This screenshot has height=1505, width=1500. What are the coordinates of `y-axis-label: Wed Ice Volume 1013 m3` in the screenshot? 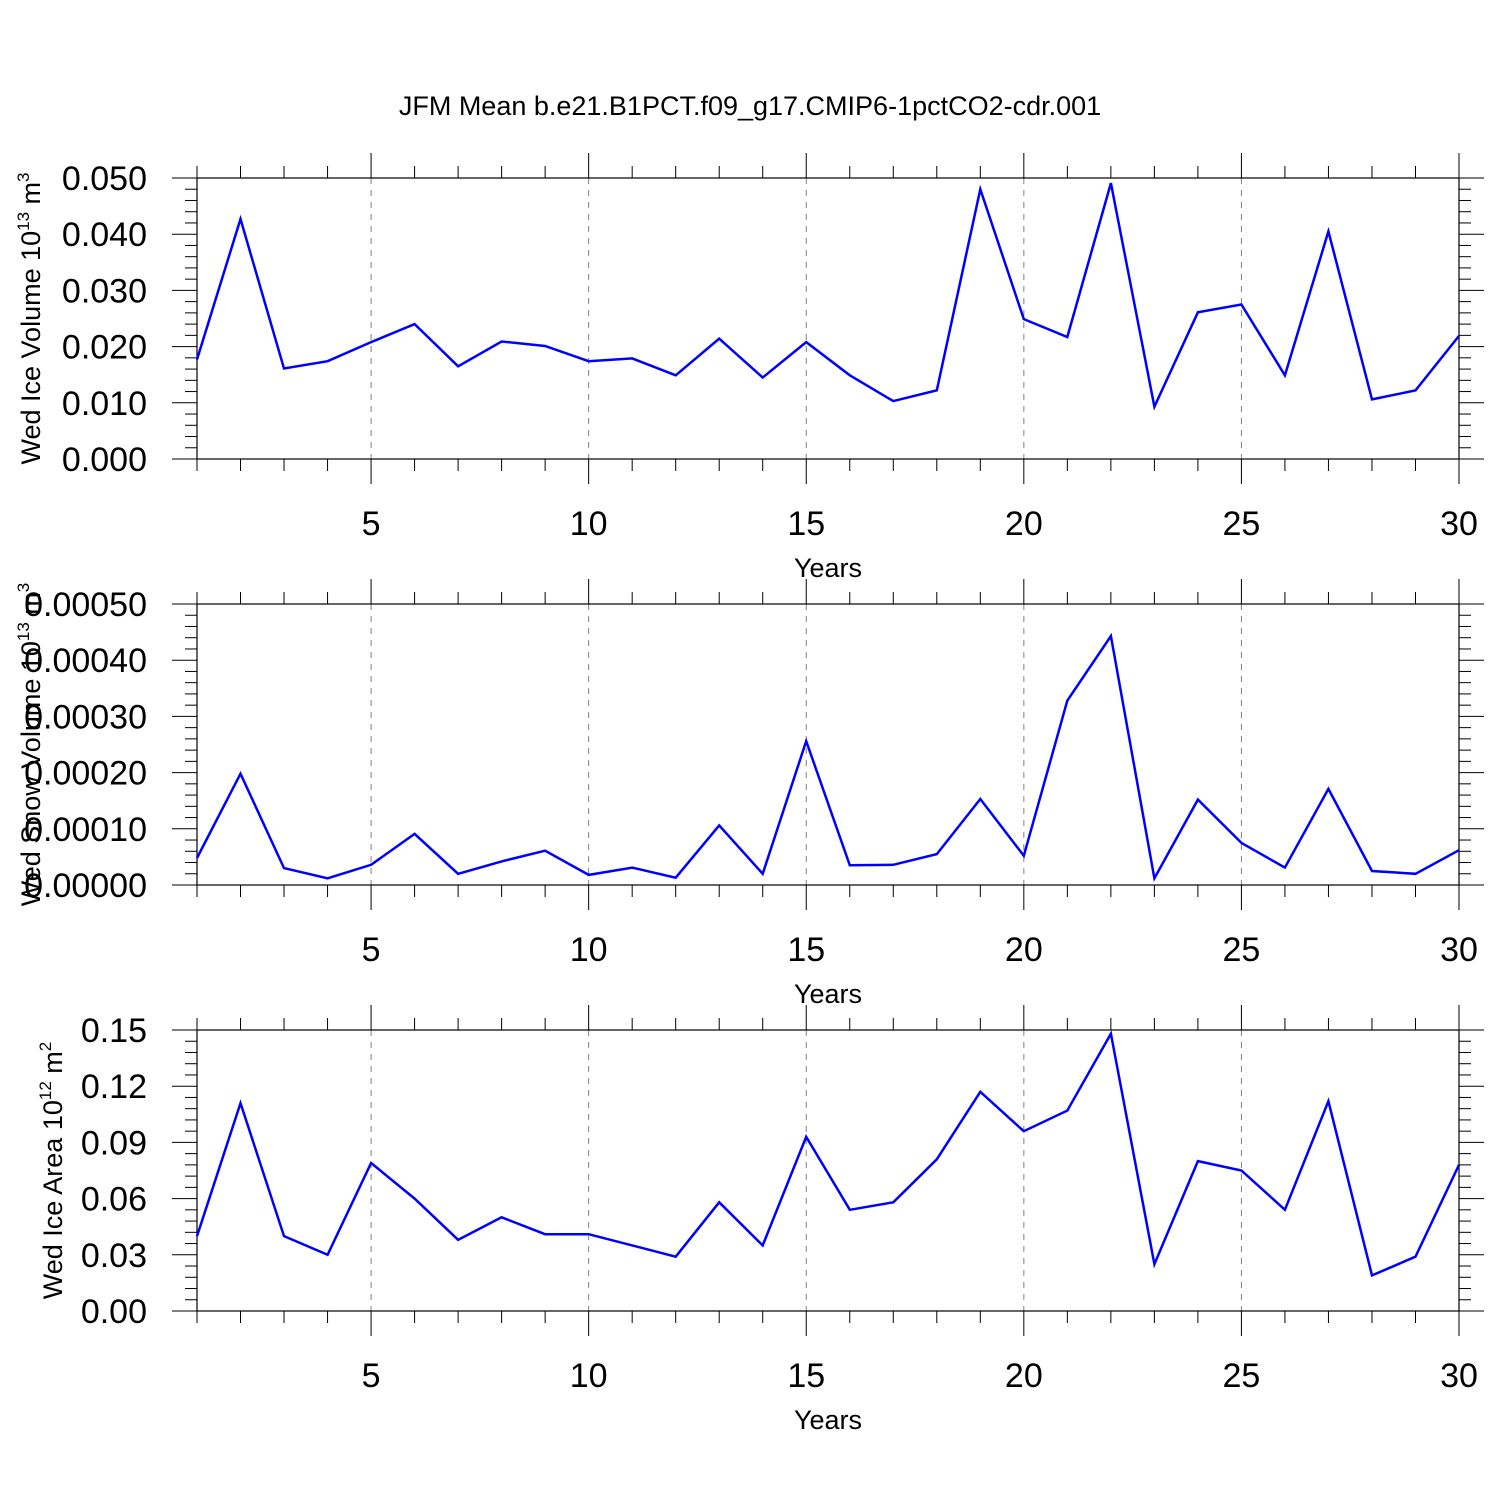 It's located at (30, 318).